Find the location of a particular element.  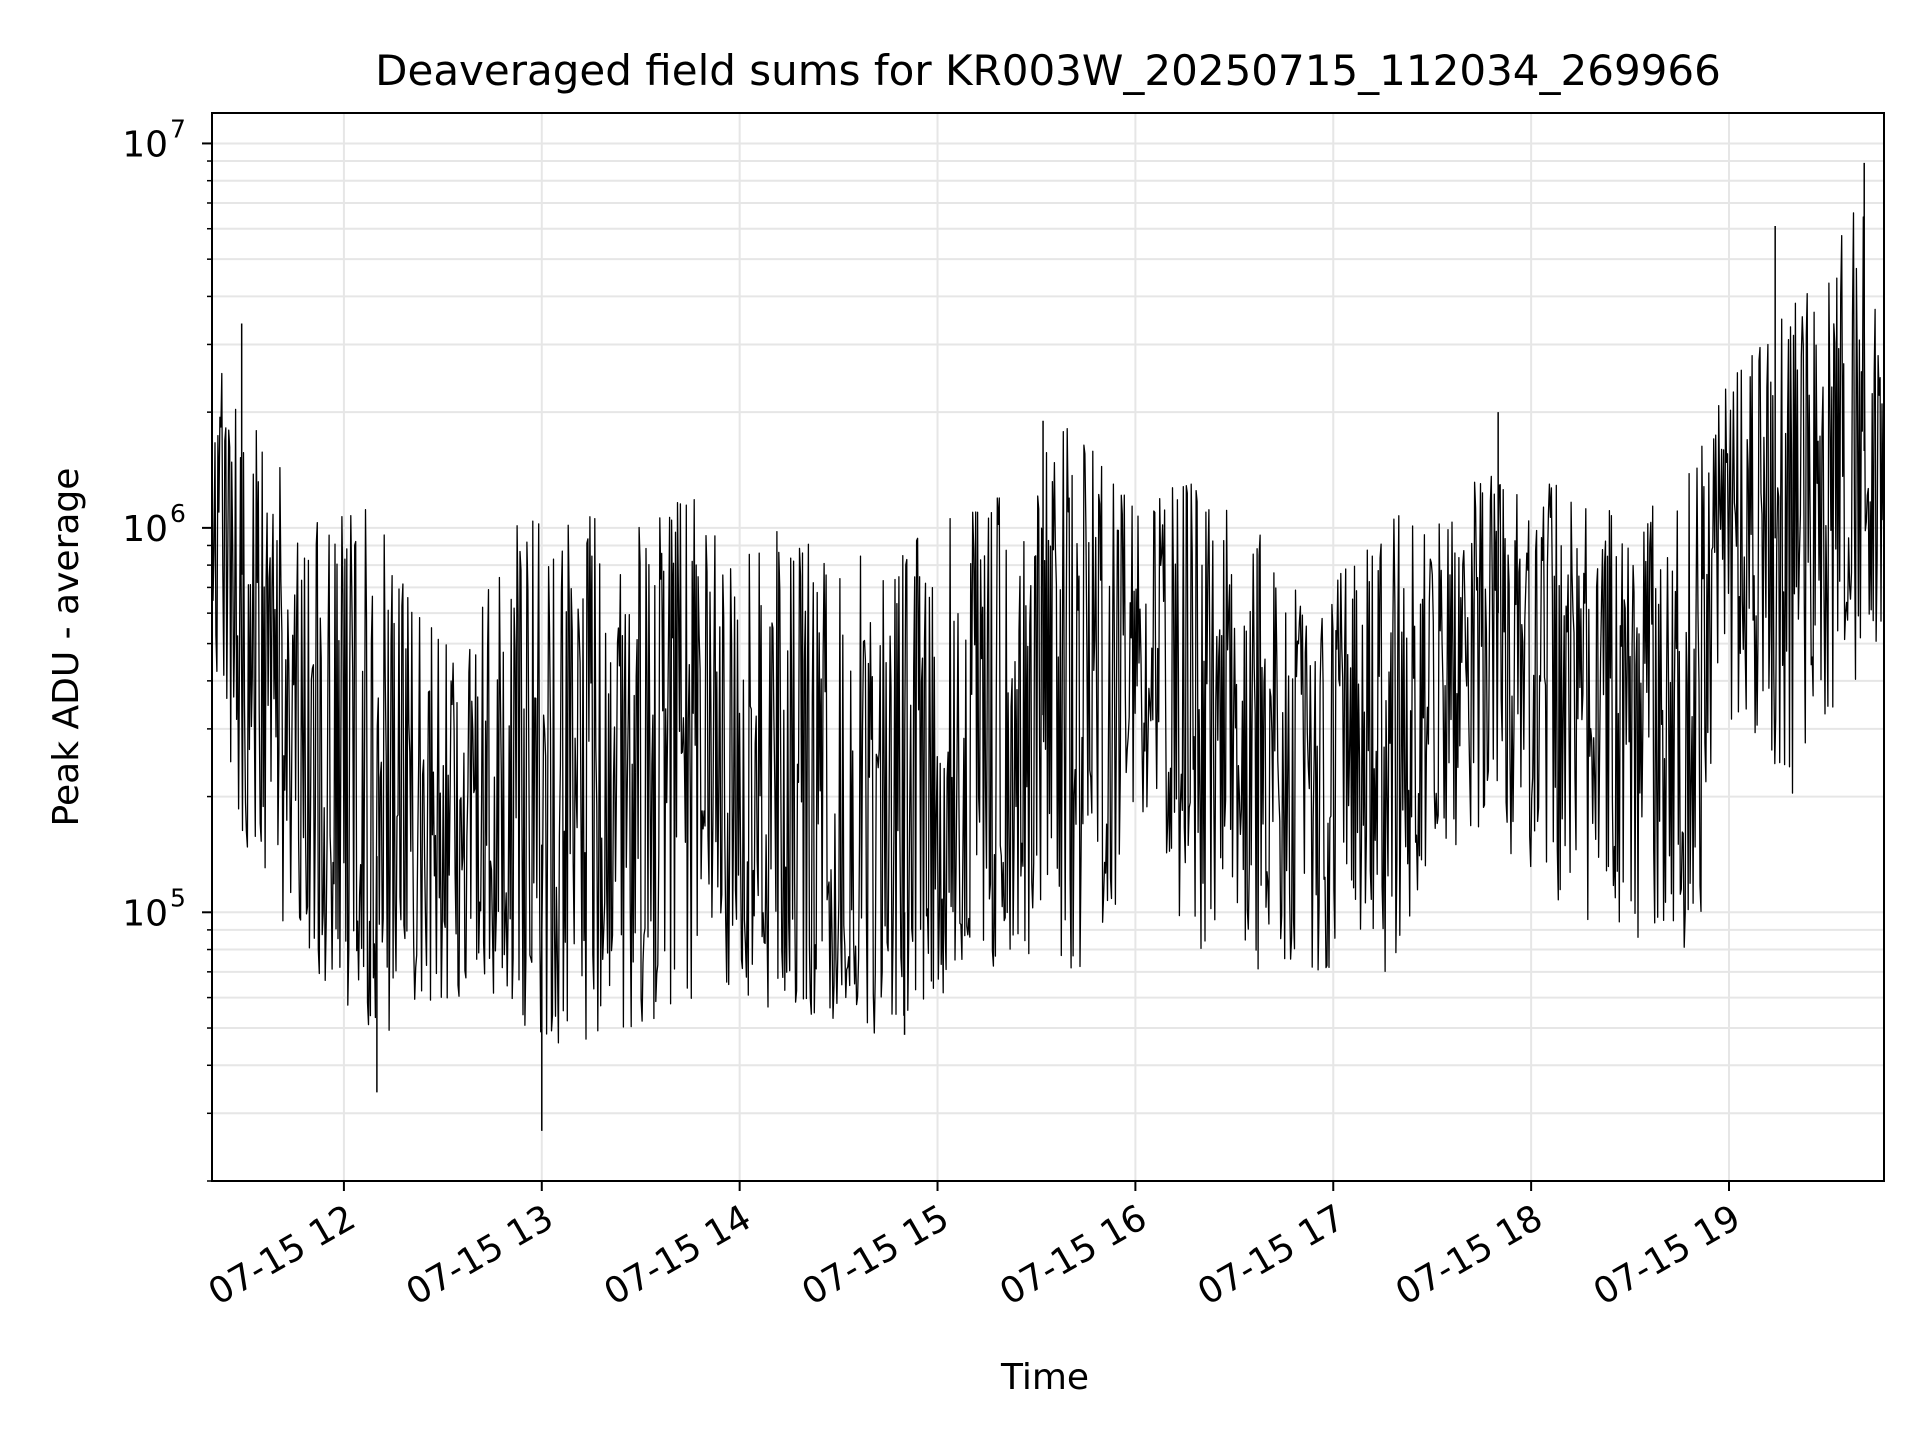

y-tick-label-exponent: 7 is located at coordinates (178, 128).